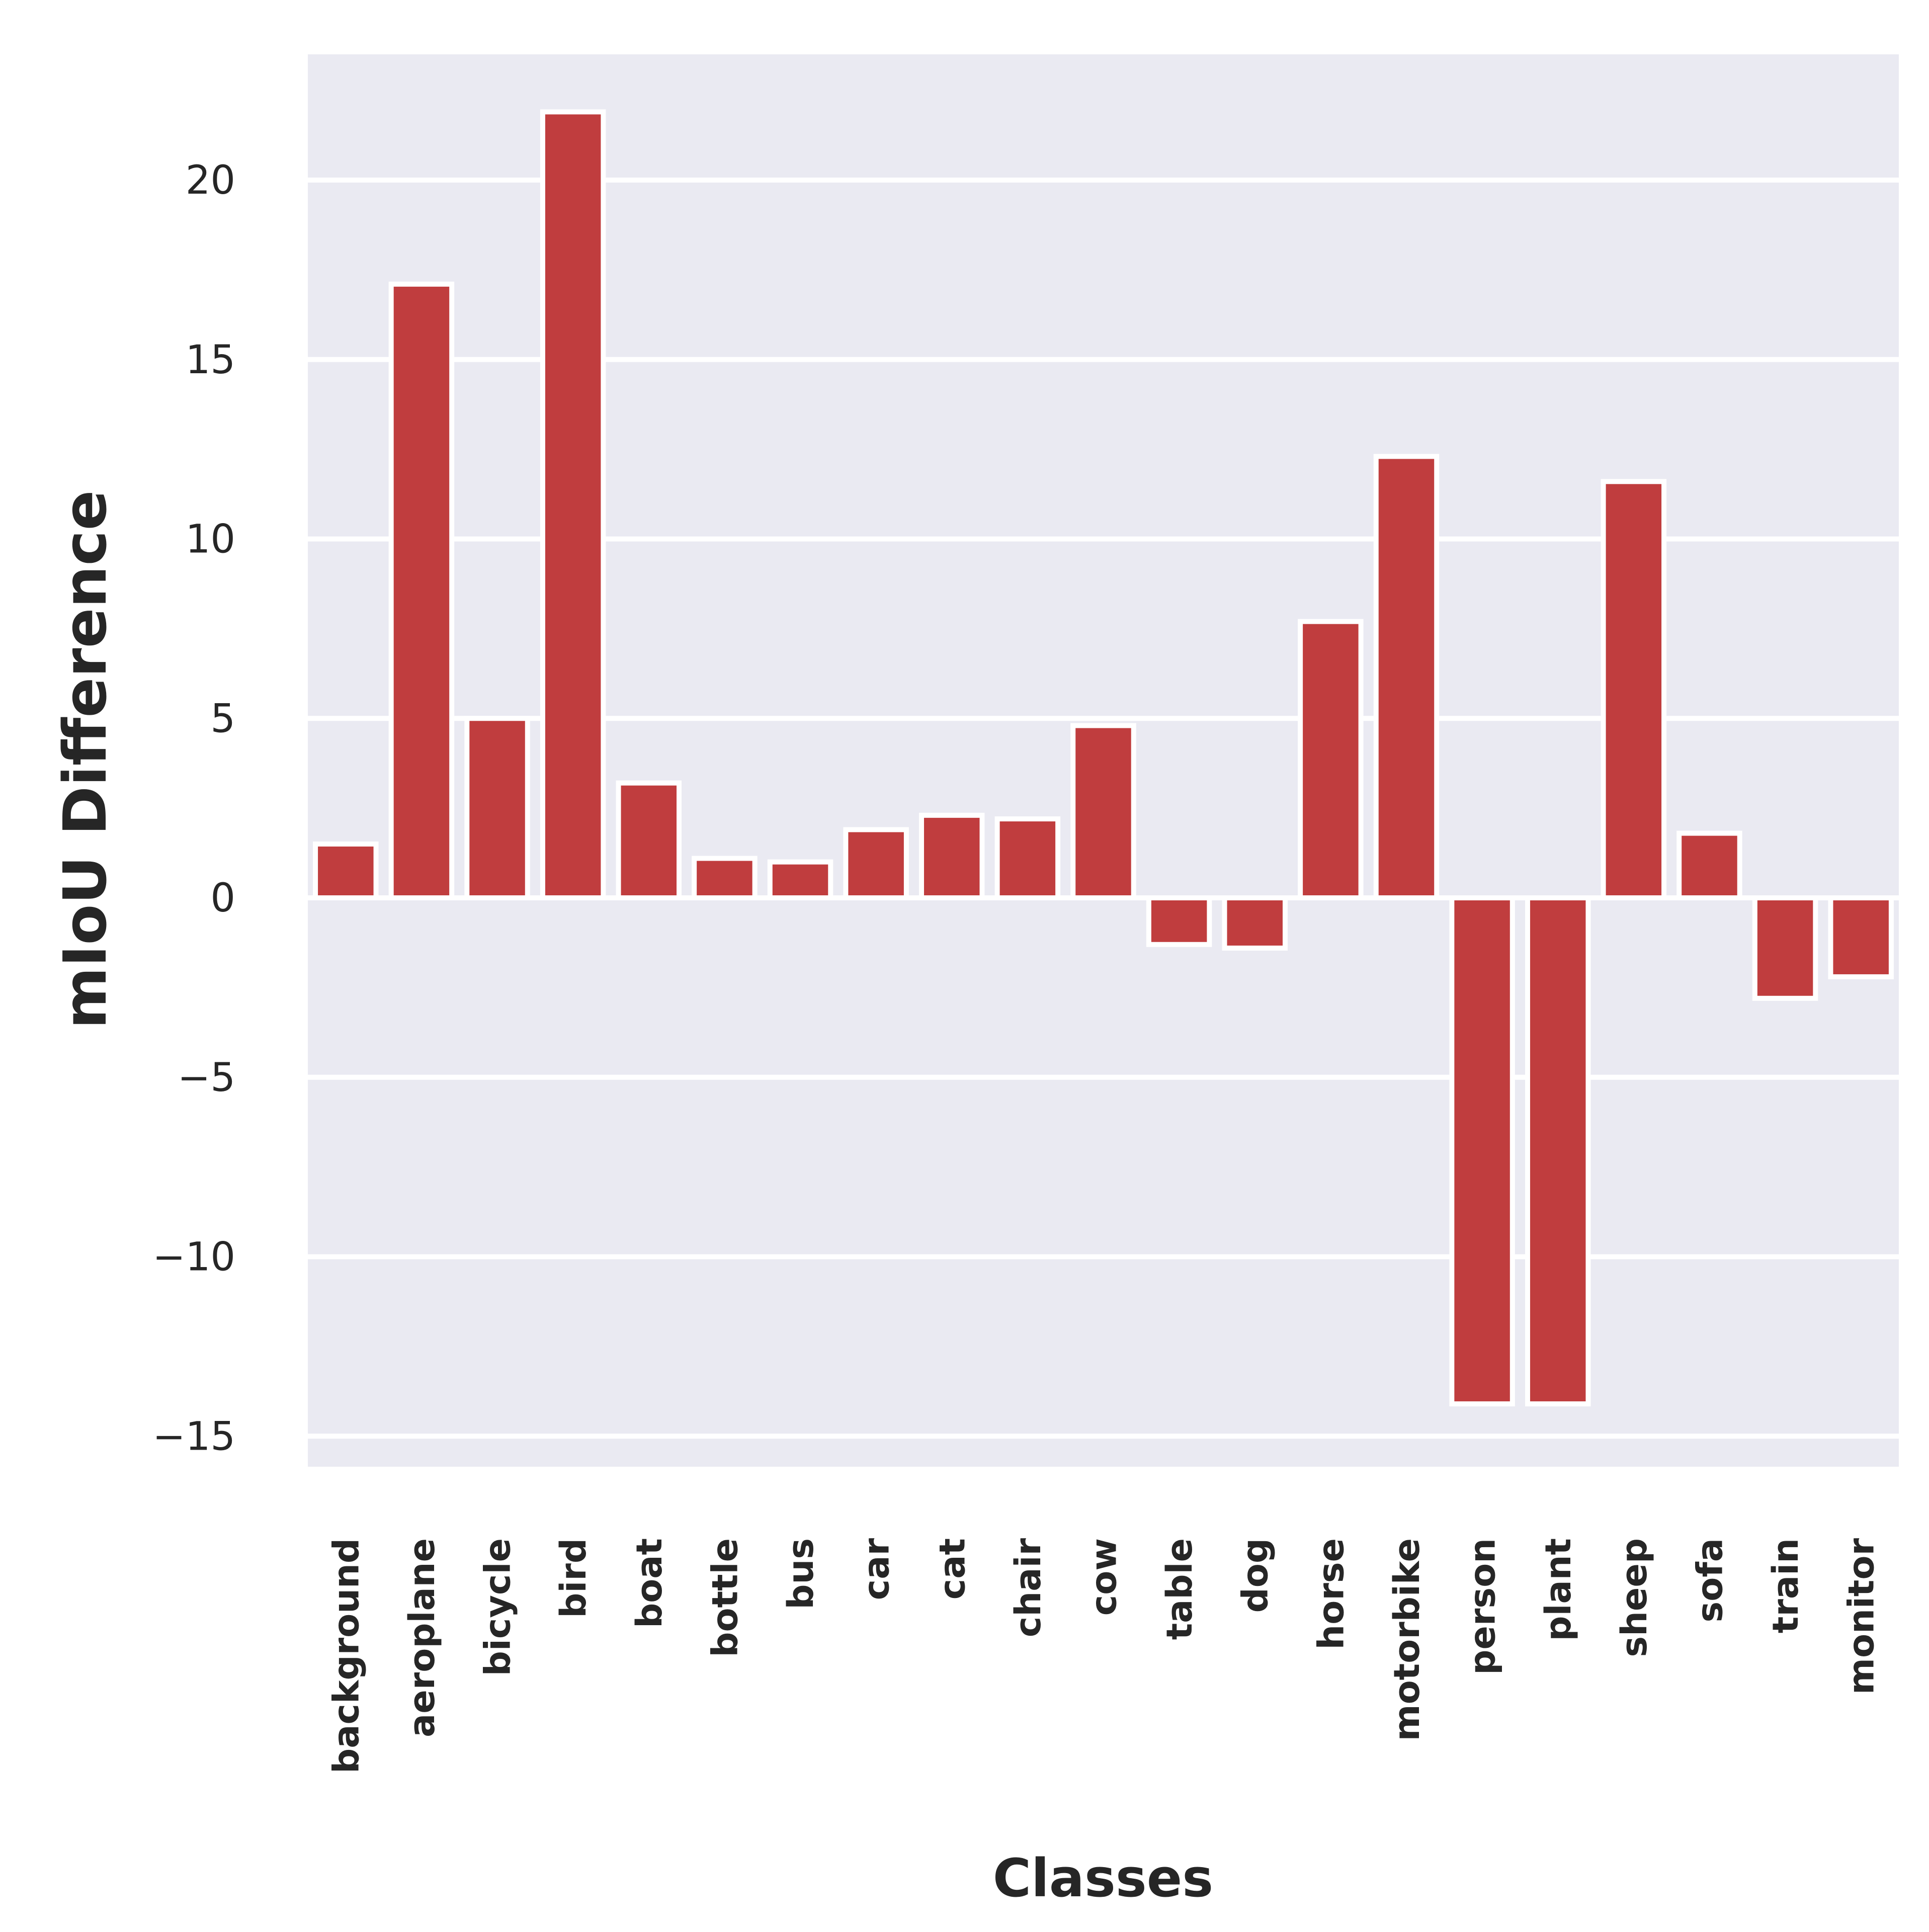 This screenshot has height=1932, width=1929. What do you see at coordinates (725, 1597) in the screenshot?
I see `x-tick-label: bottle` at bounding box center [725, 1597].